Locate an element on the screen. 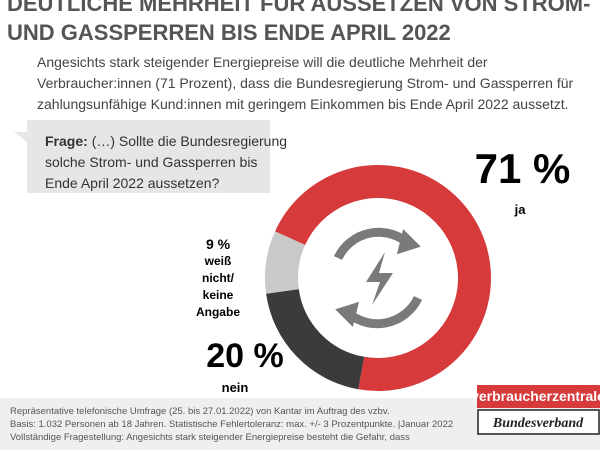 The image size is (600, 450). question-text: Ende April 2022 aussetzen? is located at coordinates (132, 183).